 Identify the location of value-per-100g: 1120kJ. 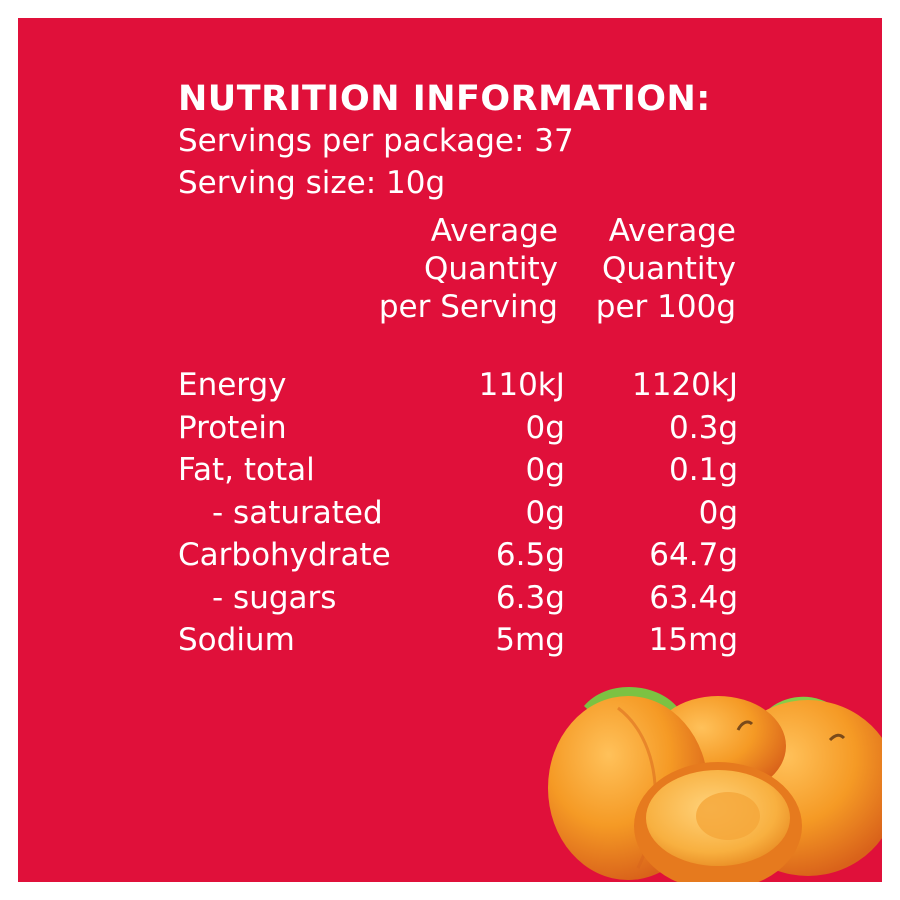
(685, 385).